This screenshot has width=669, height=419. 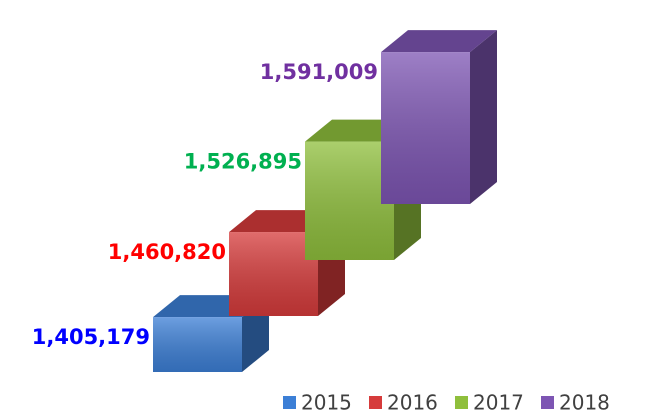 I want to click on legend-label: 2017, so click(x=498, y=403).